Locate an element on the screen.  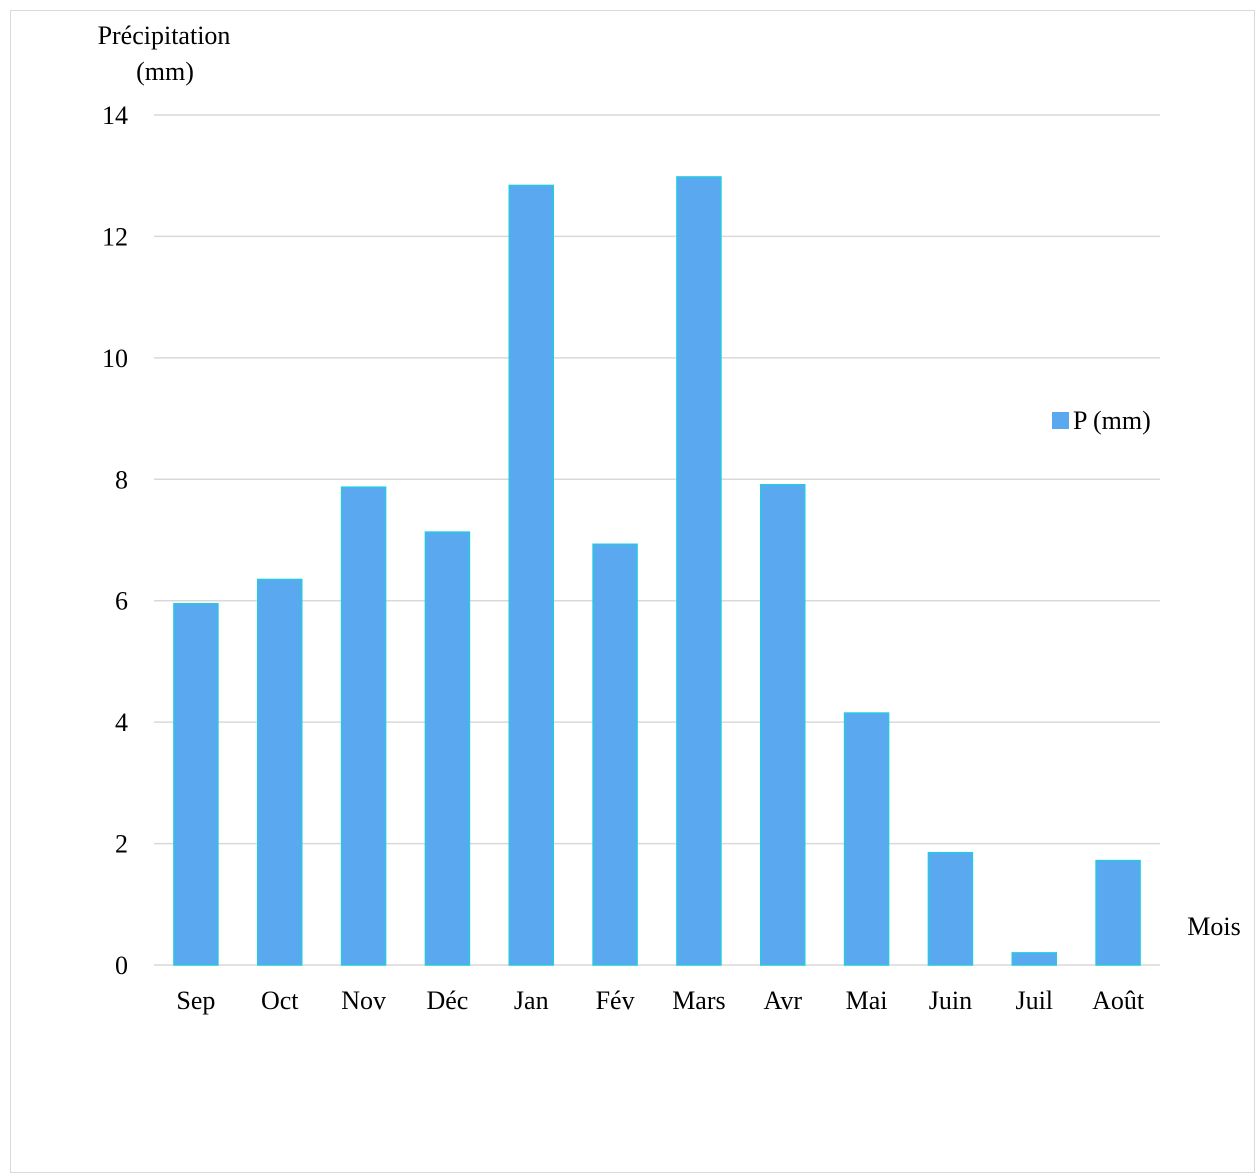
y-tick-label: 2 is located at coordinates (121, 844).